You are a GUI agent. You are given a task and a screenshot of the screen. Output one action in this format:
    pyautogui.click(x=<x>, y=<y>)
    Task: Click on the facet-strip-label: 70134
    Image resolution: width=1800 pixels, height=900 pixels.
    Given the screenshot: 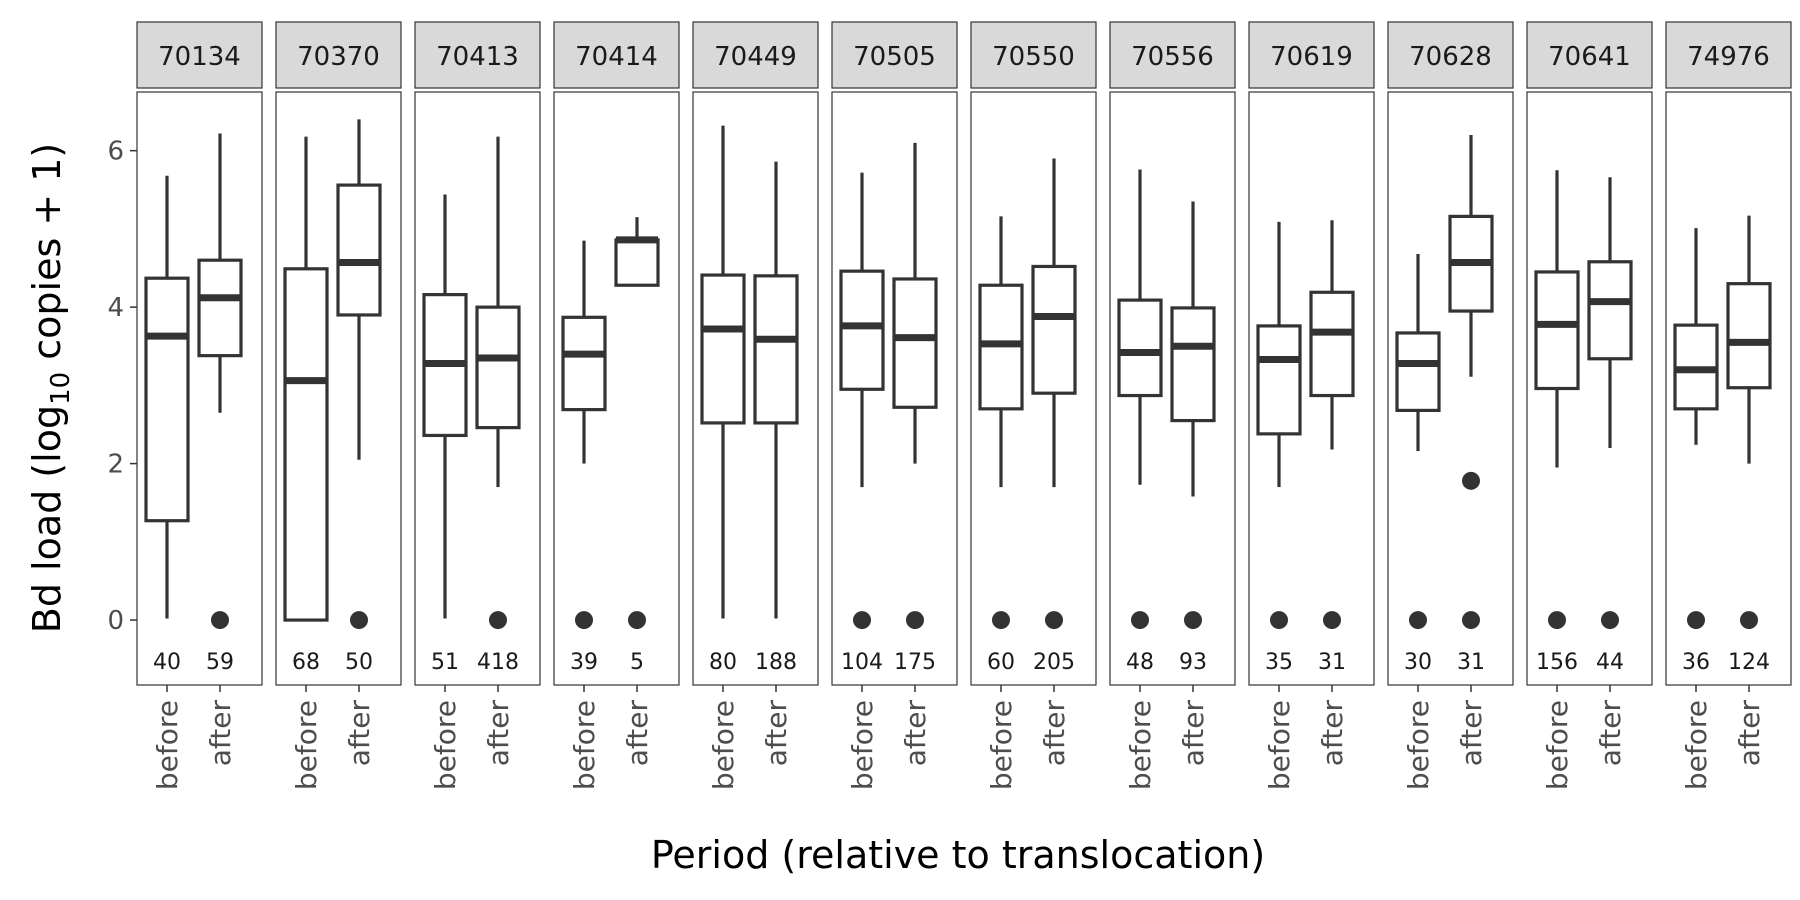 What is the action you would take?
    pyautogui.click(x=199, y=57)
    